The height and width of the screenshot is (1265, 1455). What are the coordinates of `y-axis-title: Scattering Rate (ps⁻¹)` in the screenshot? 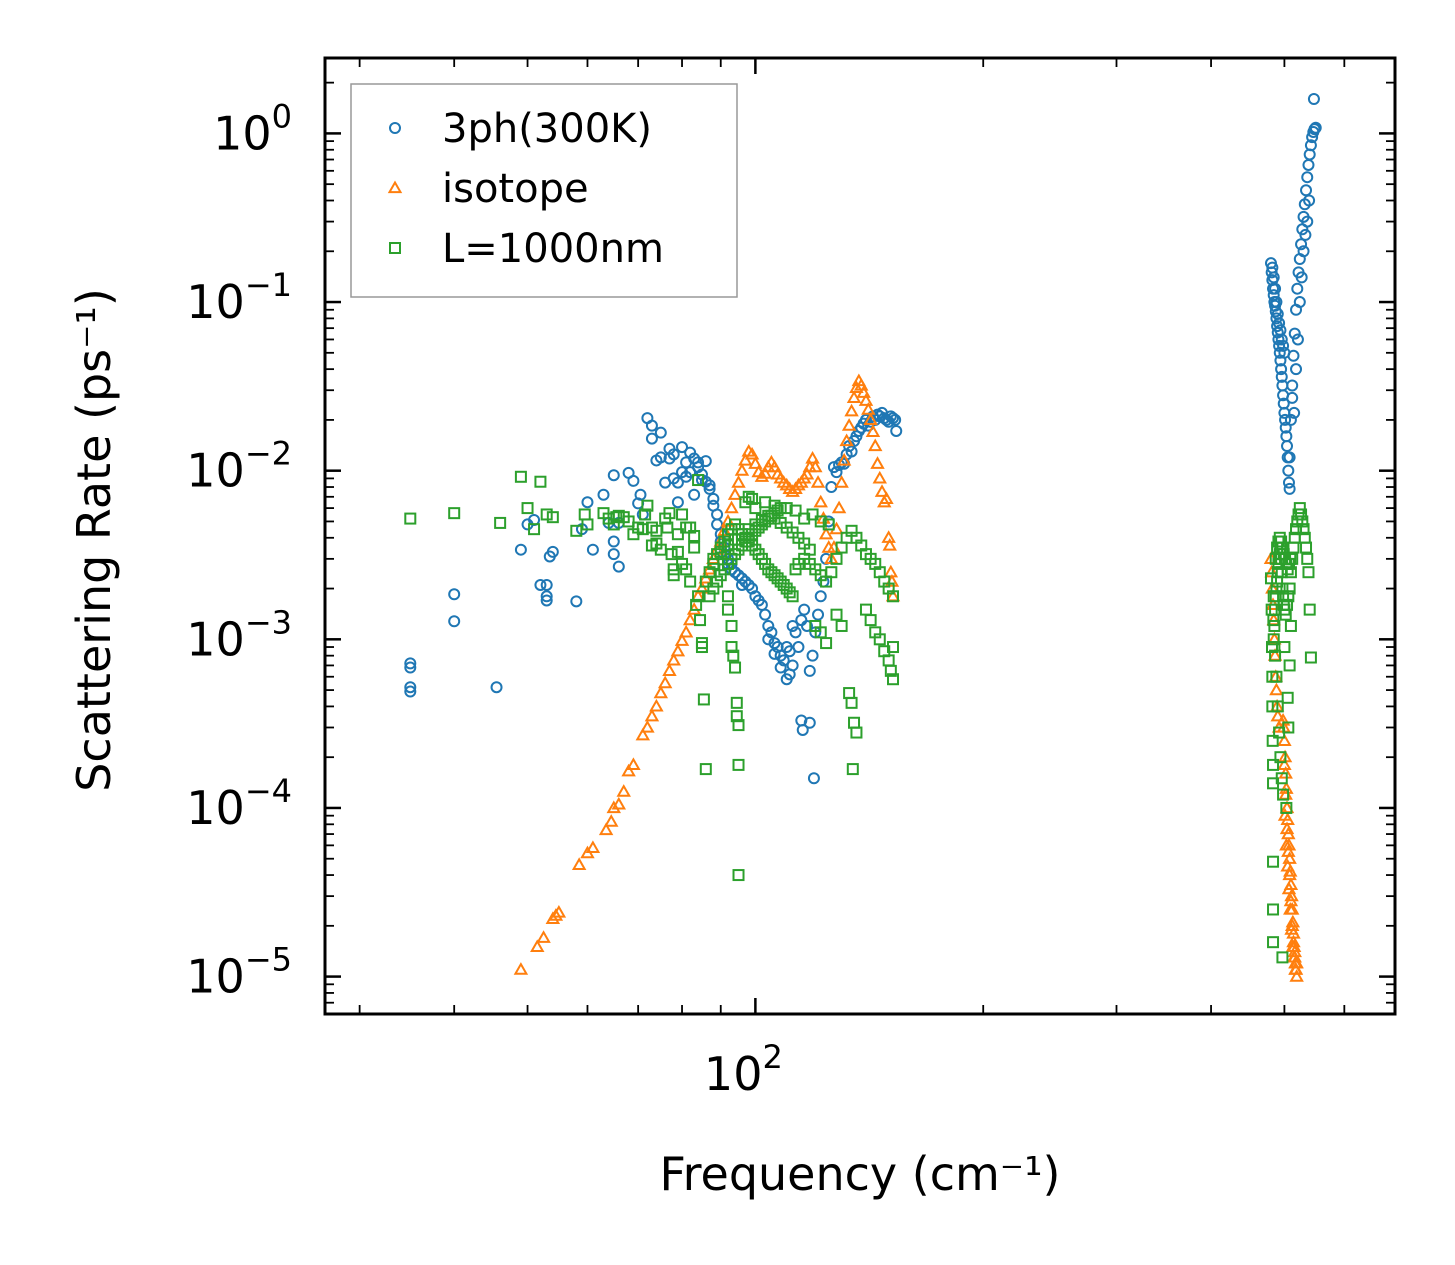 It's located at (94, 540).